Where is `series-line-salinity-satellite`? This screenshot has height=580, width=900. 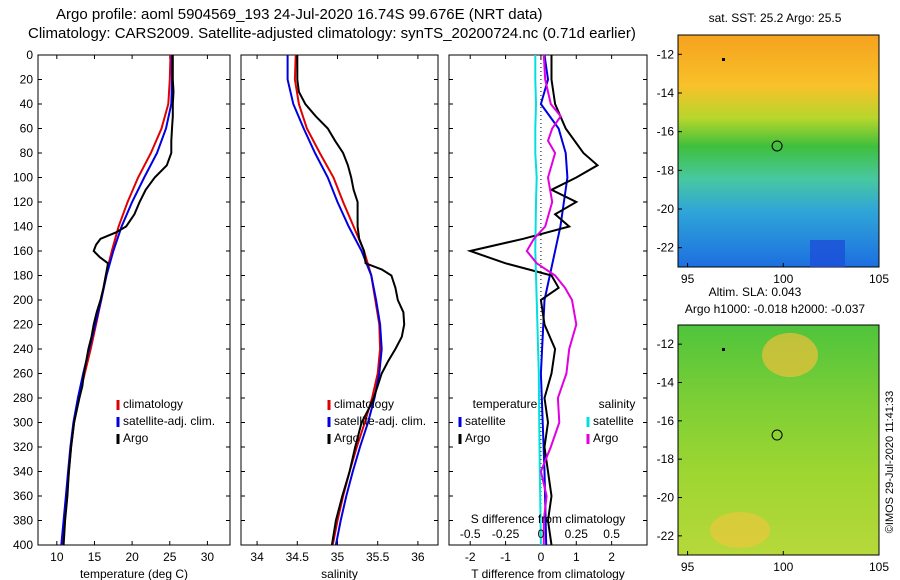
series-line-salinity-satellite is located at coordinates (538, 300).